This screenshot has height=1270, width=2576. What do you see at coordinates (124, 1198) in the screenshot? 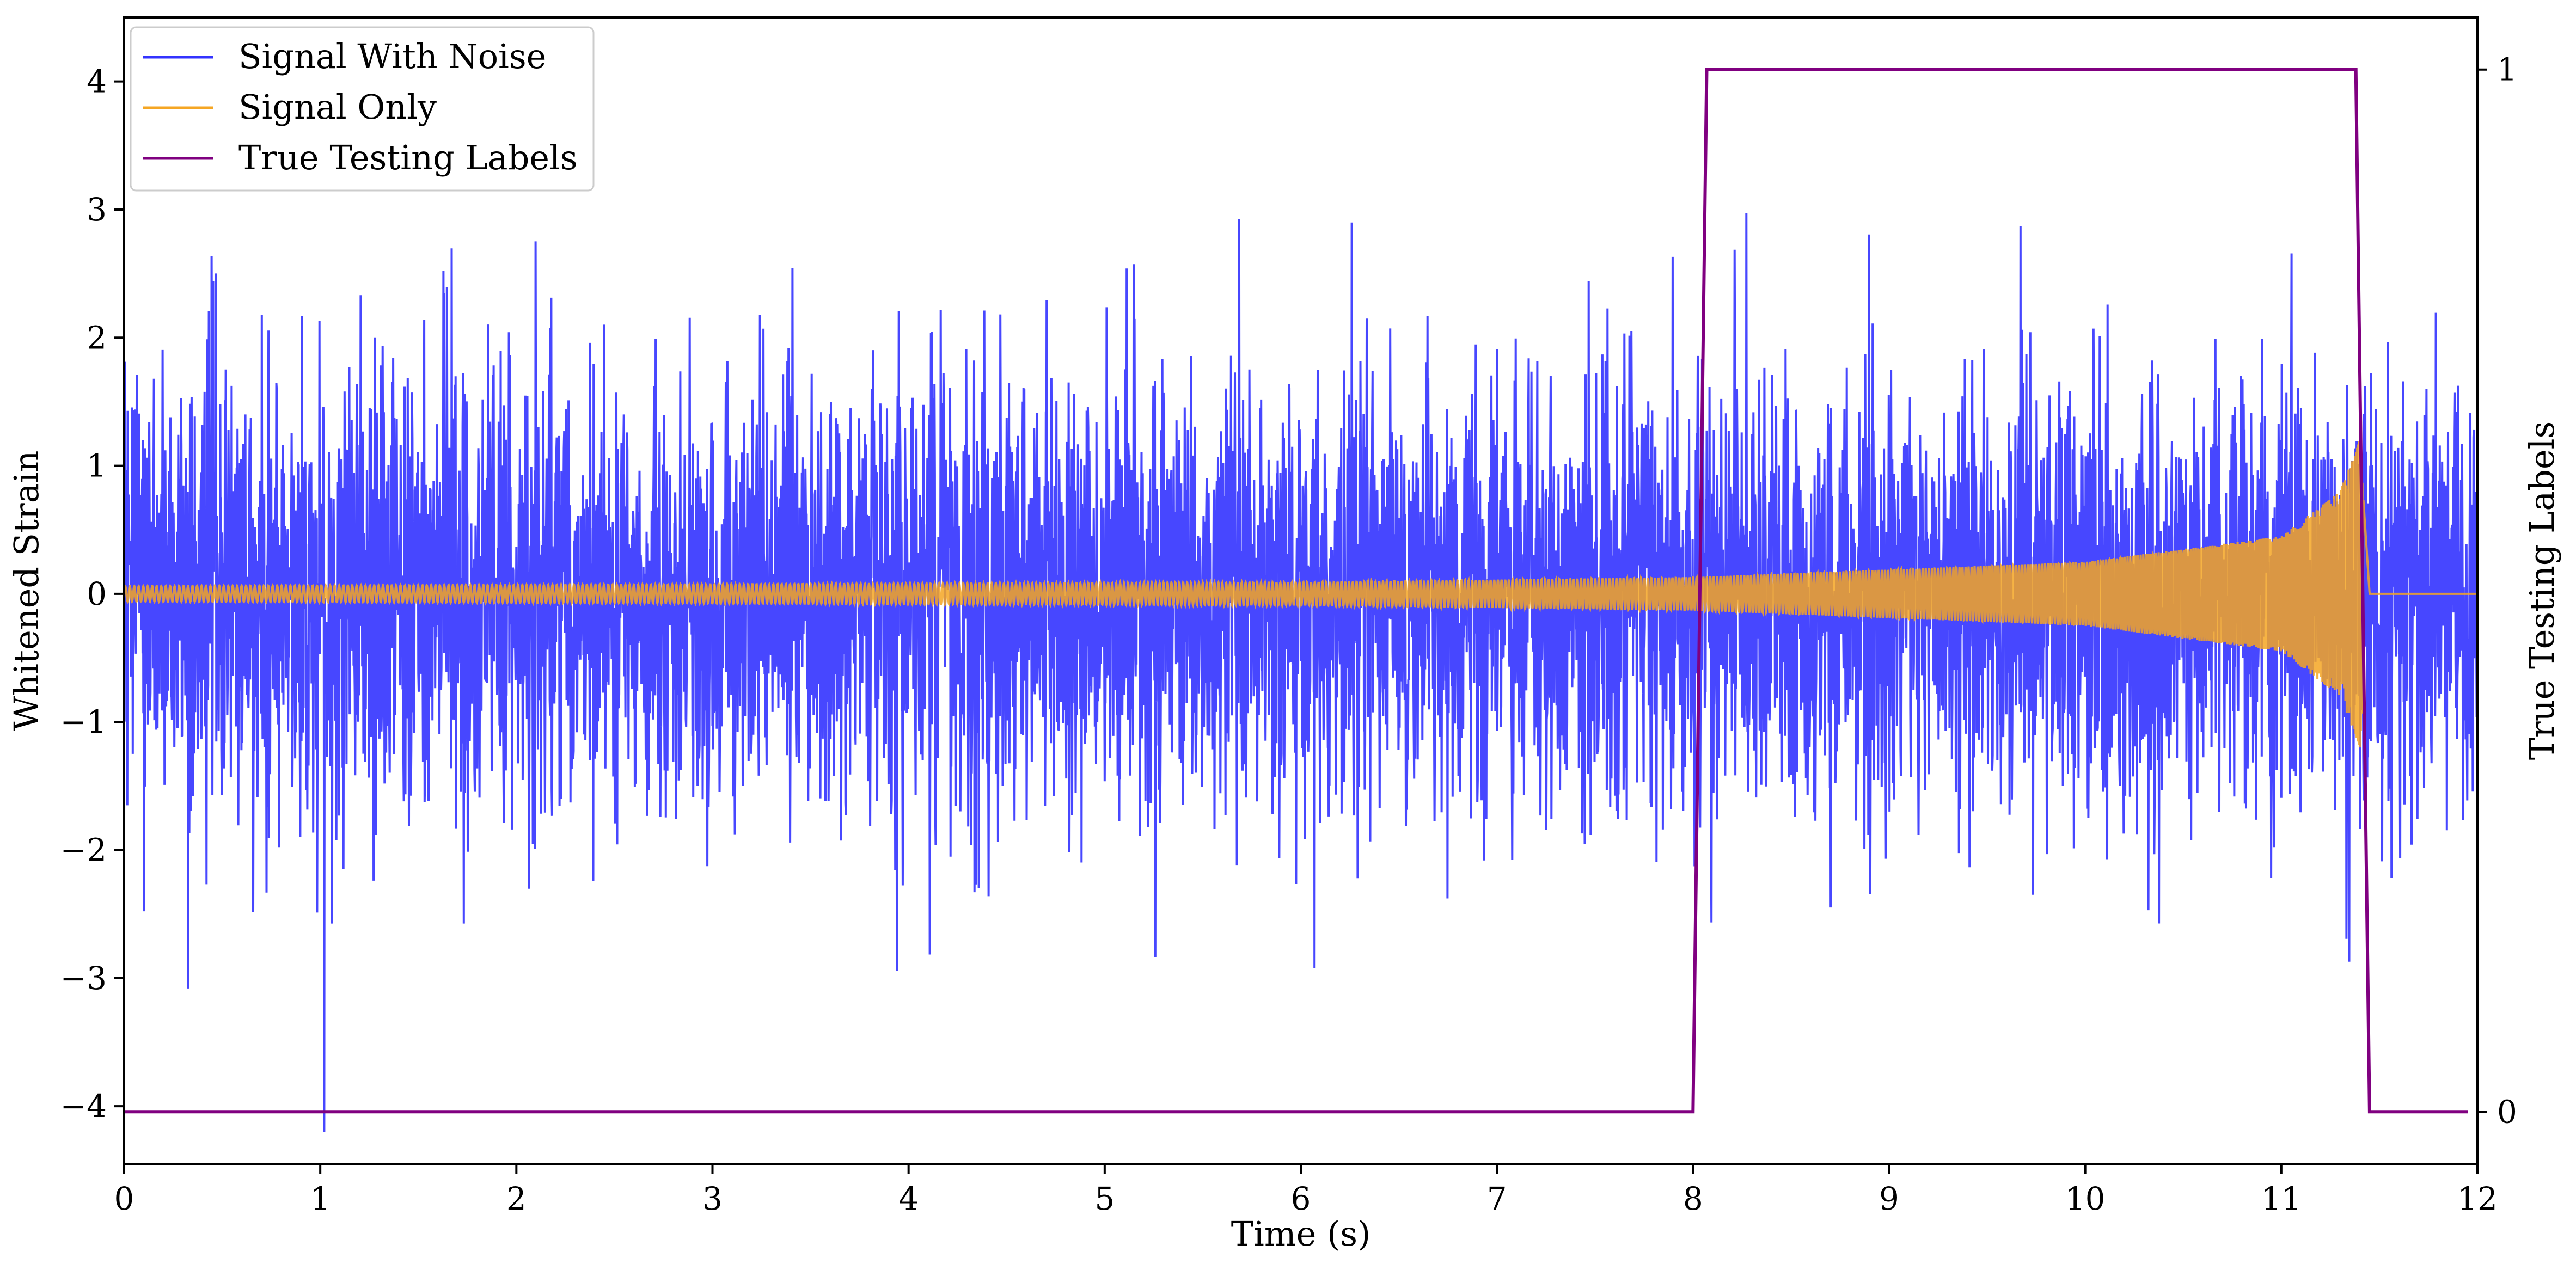
I see `x-tick-label: 0` at bounding box center [124, 1198].